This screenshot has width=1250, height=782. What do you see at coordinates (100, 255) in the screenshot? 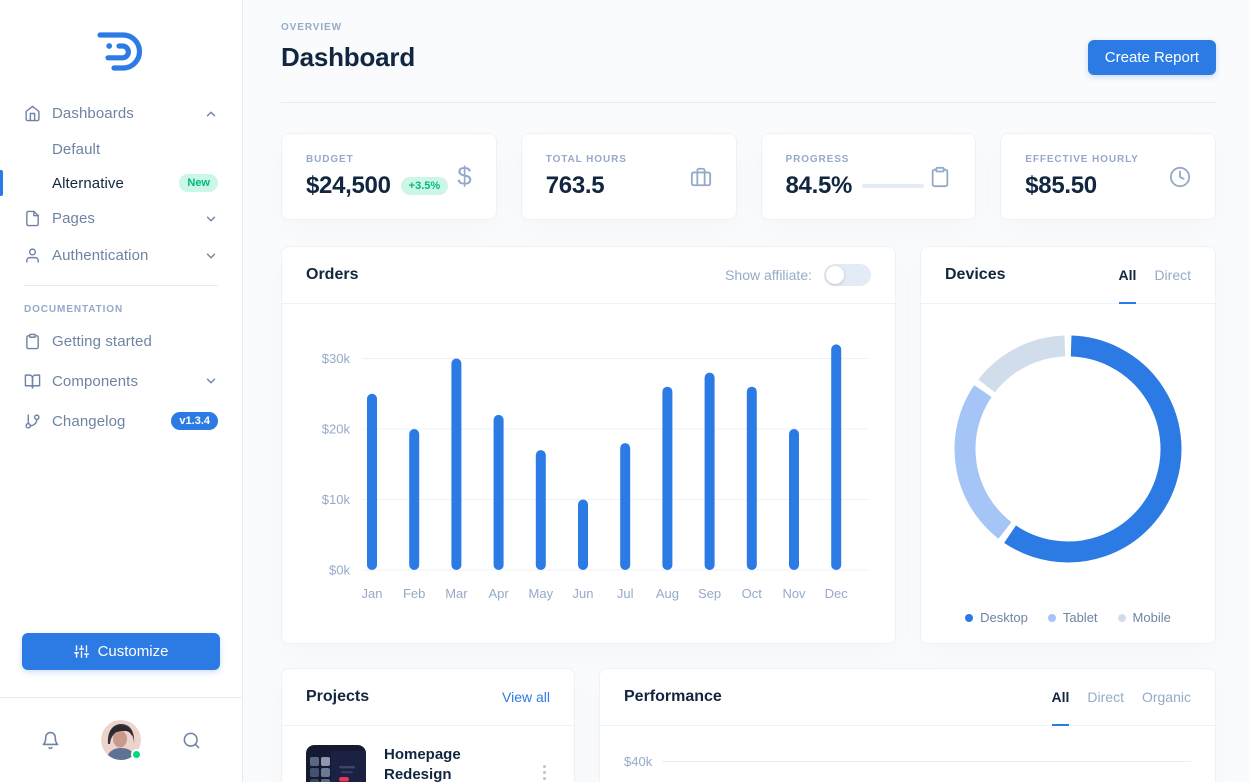
I see `sidebar-item-label: Authentication` at bounding box center [100, 255].